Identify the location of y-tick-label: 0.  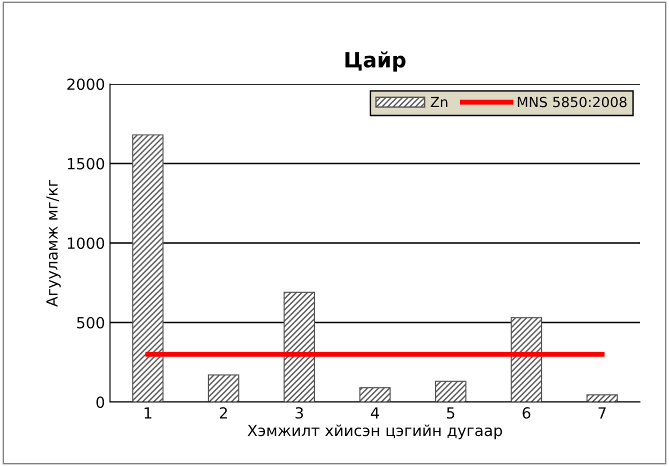
(100, 402).